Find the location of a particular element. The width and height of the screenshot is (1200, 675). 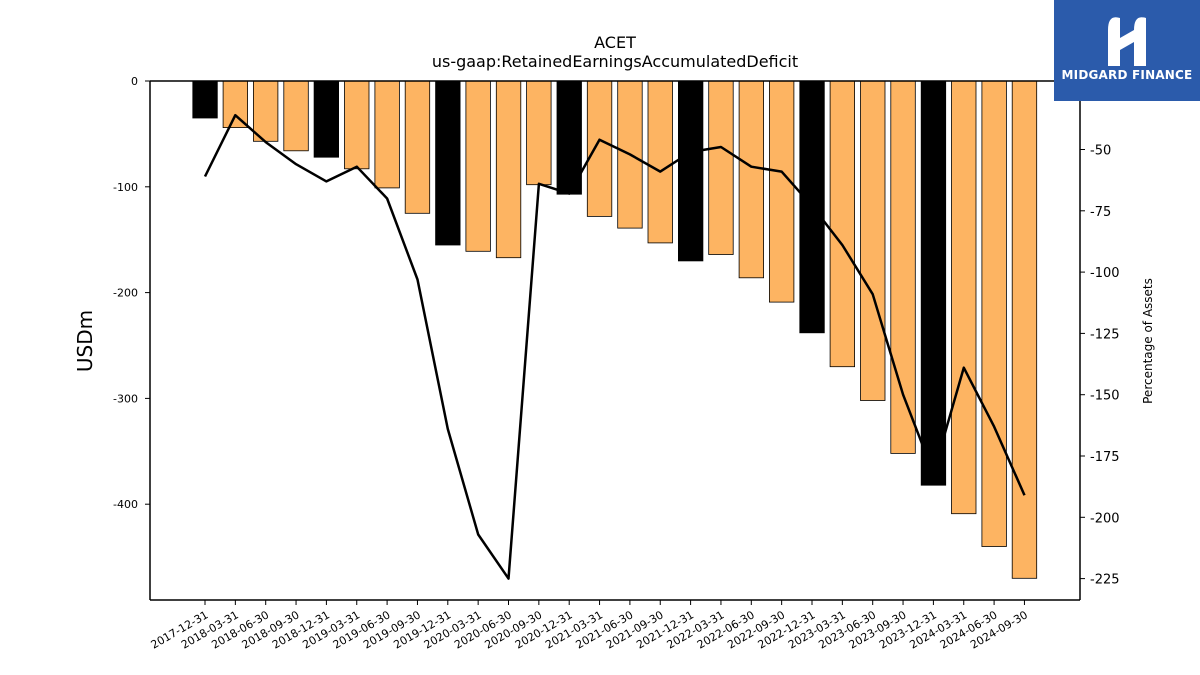

y-tick-label: 0 is located at coordinates (134, 81).